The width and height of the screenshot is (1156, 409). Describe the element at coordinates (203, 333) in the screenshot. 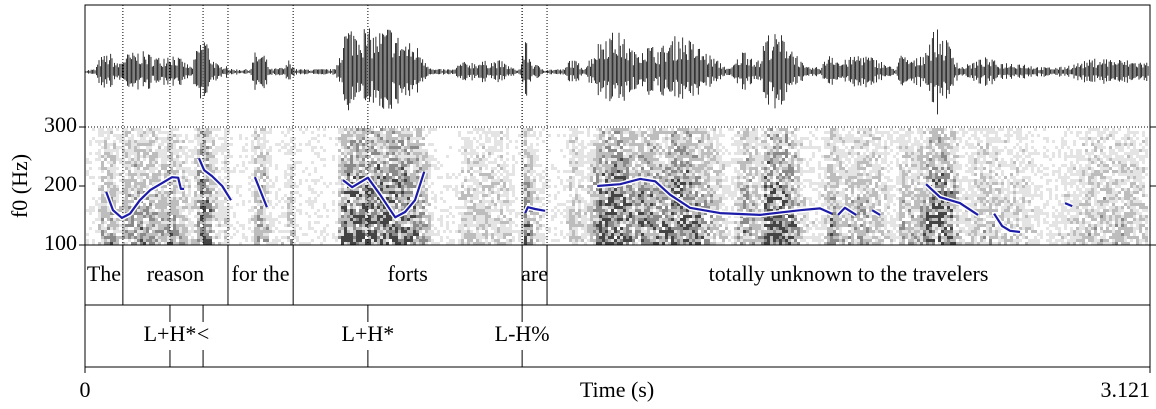

I see `tone-label: <` at that location.